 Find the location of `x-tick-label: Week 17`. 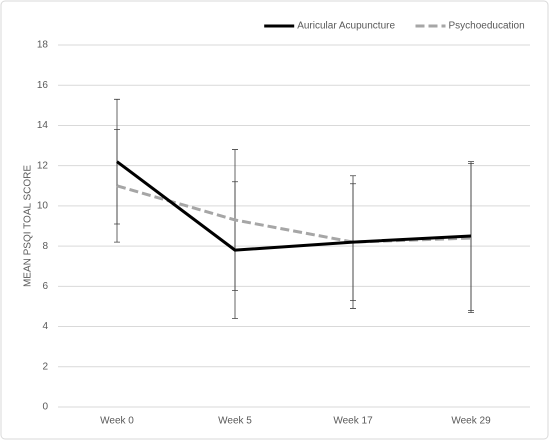

x-tick-label: Week 17 is located at coordinates (353, 421).